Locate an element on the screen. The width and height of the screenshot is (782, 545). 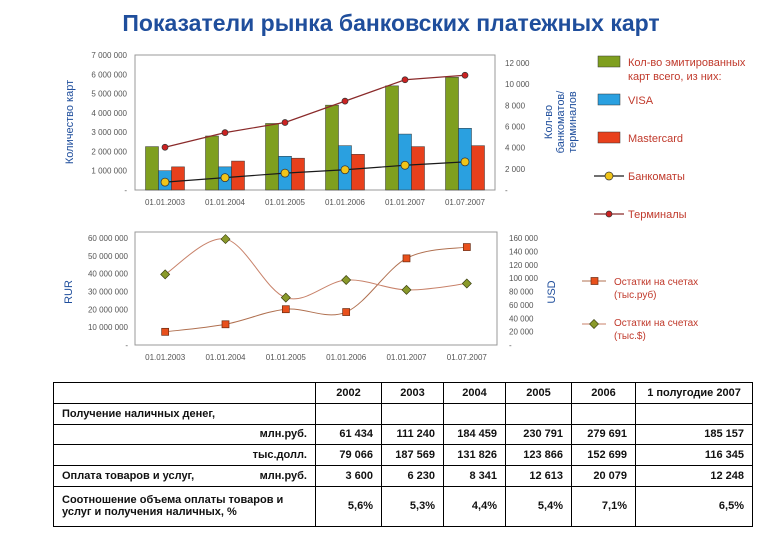
table-cell: 6 230 is located at coordinates (412, 476).